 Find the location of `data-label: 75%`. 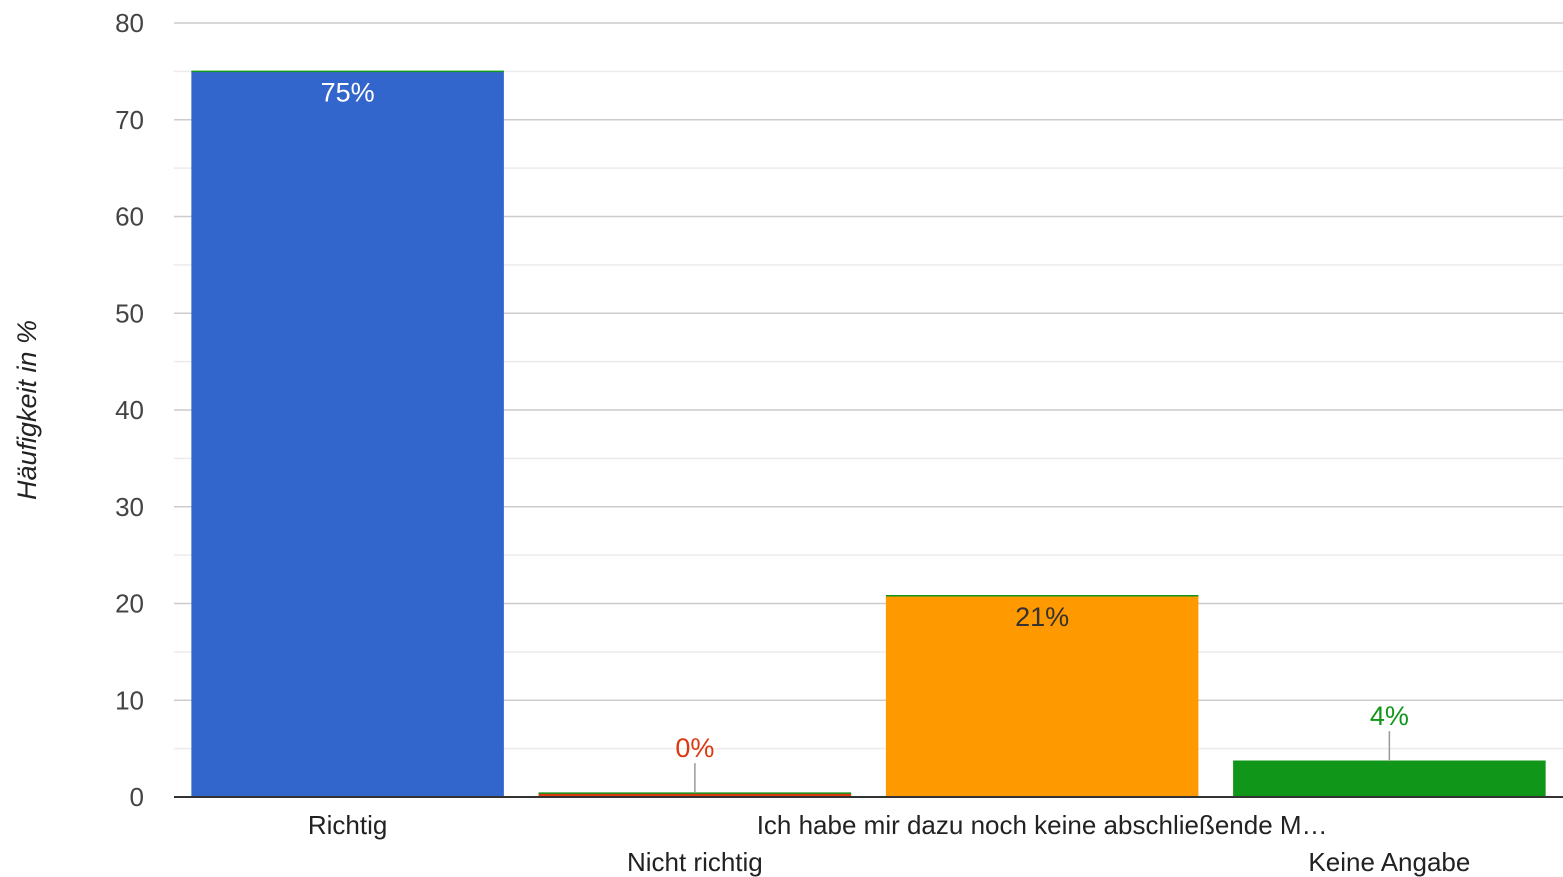

data-label: 75% is located at coordinates (348, 92).